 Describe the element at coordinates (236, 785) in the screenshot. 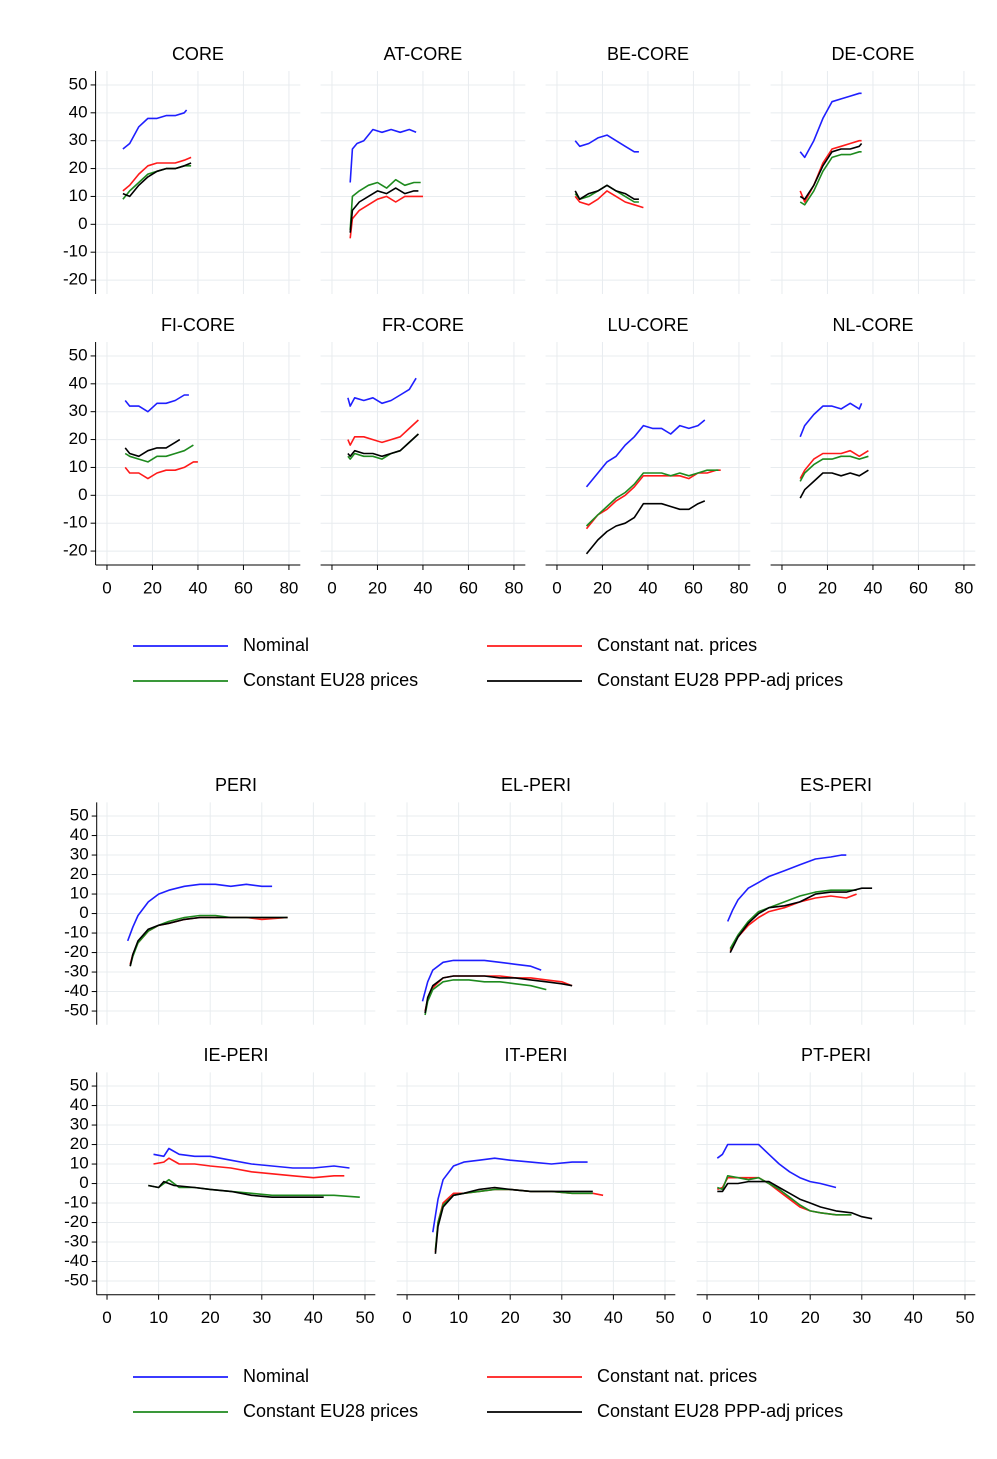

I see `panel-title: PERI` at that location.